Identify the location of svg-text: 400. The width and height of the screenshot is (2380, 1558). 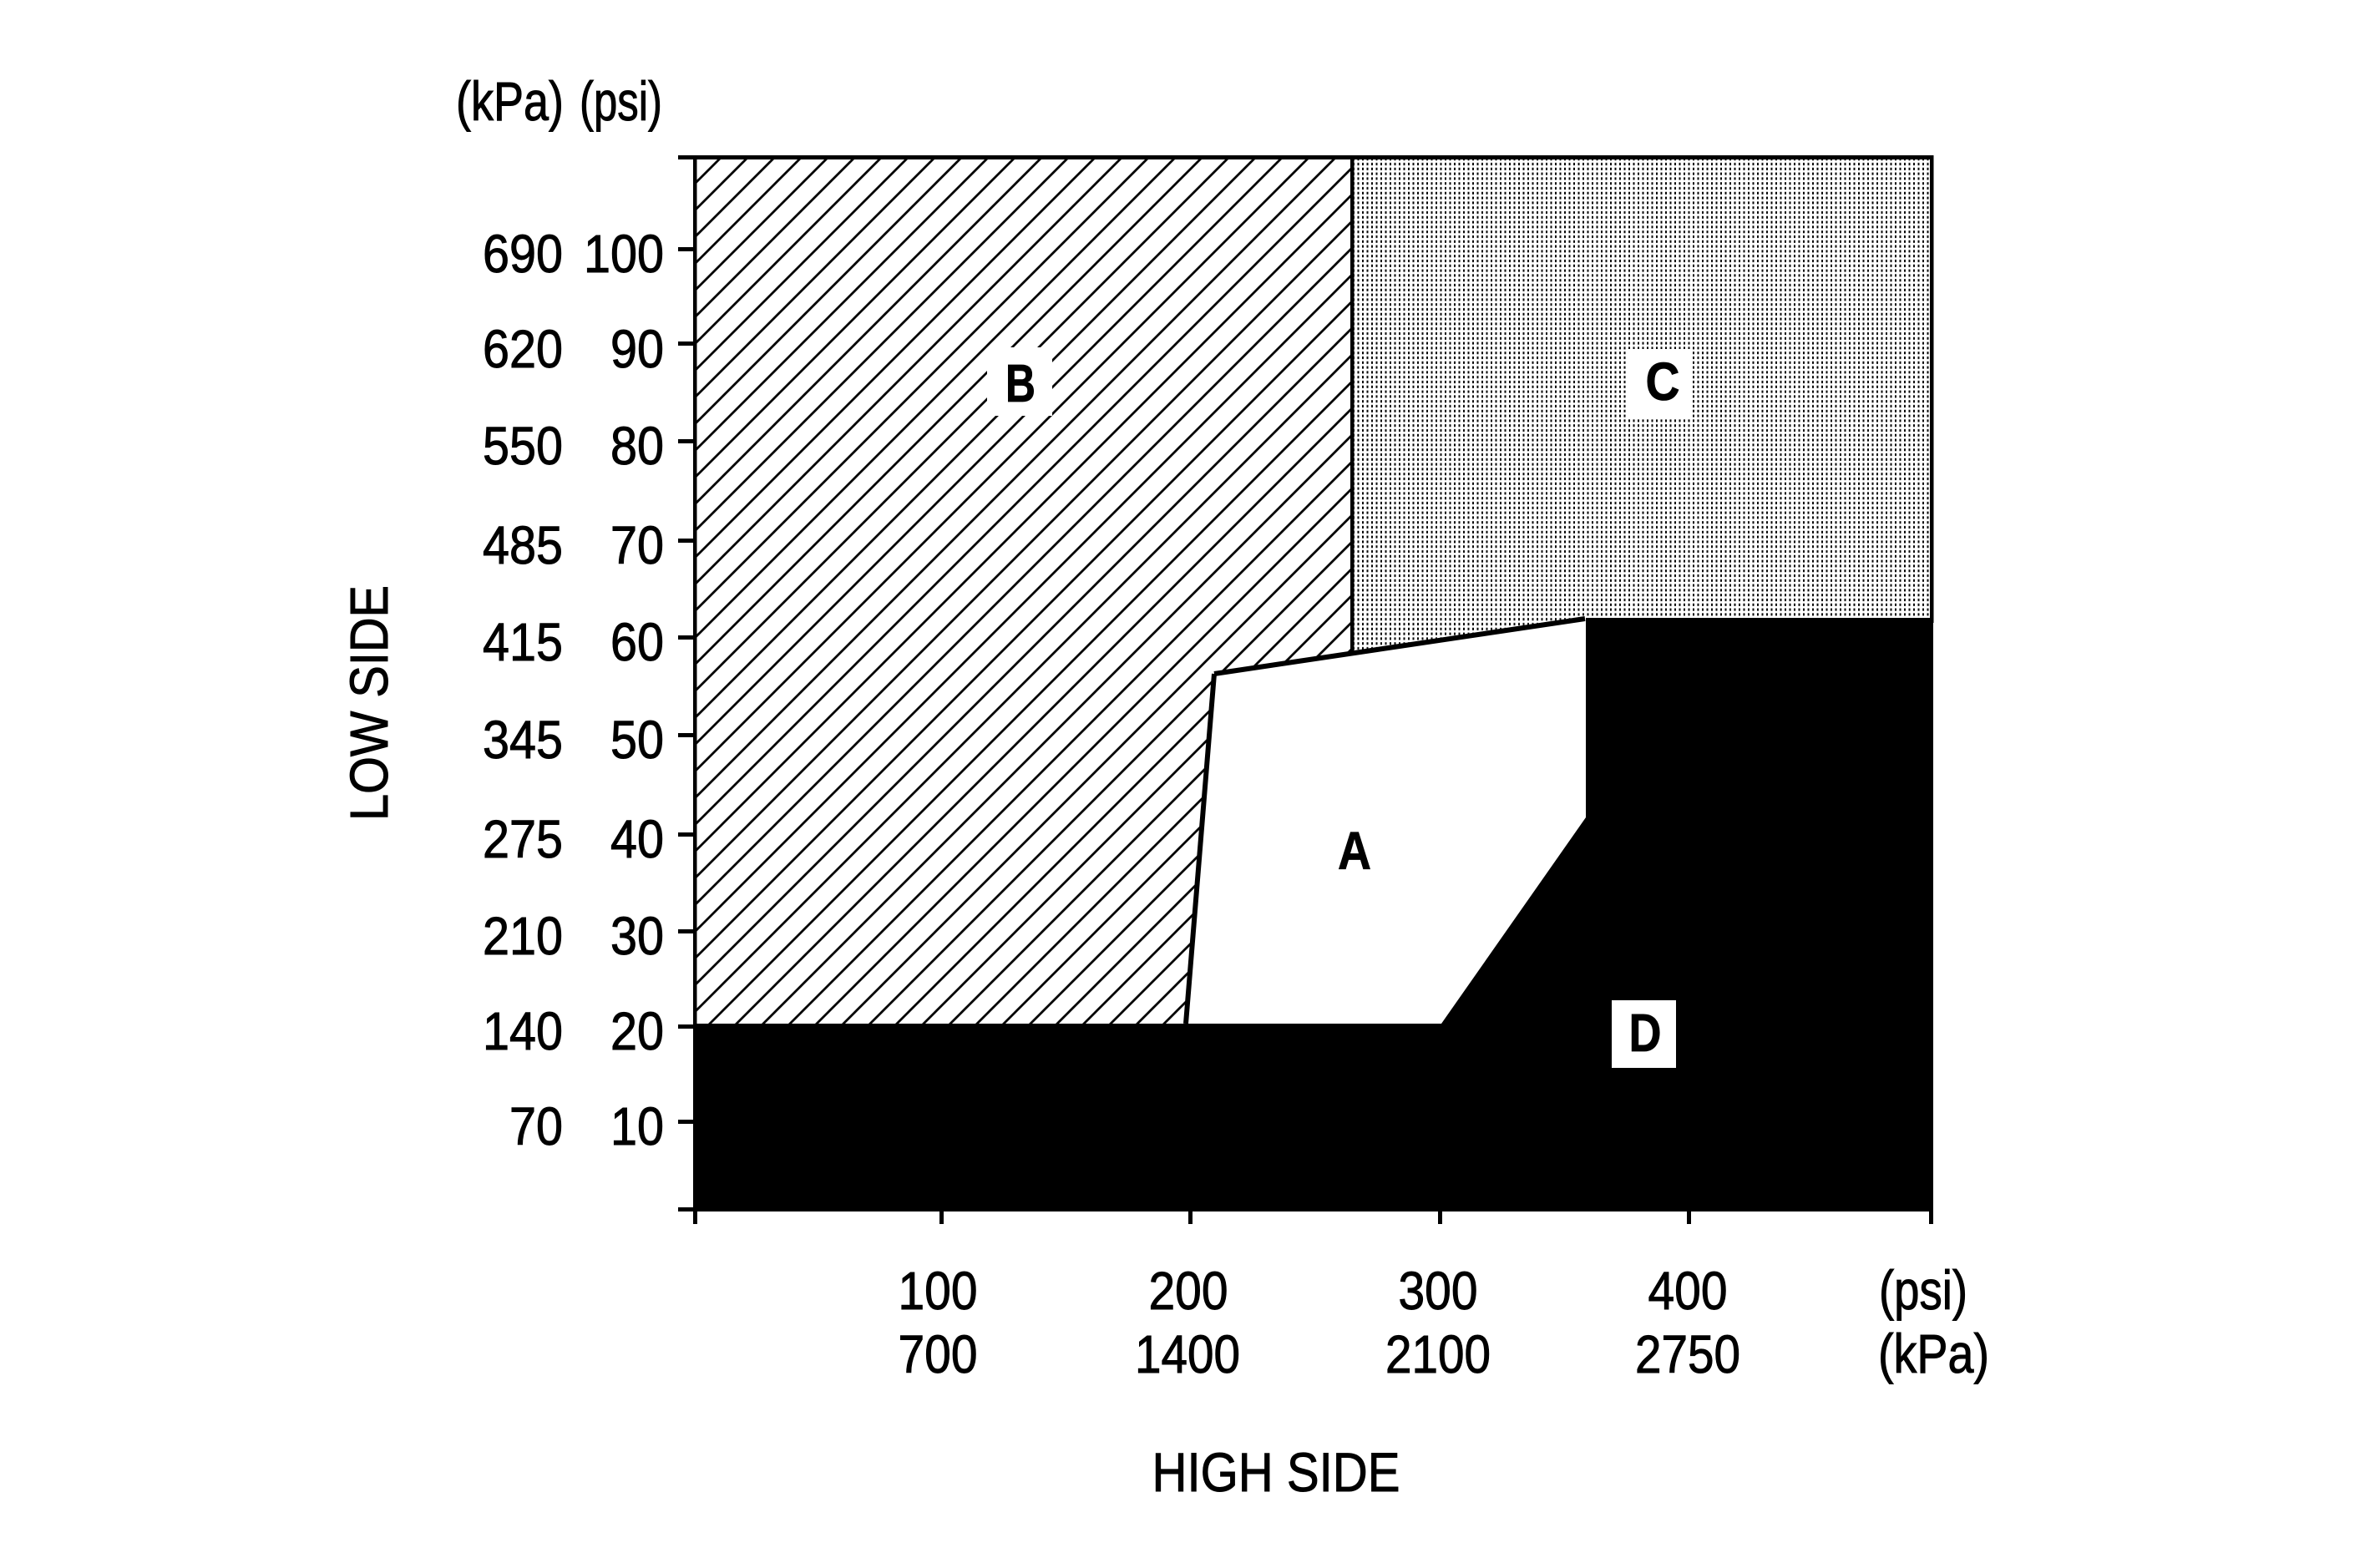
(1688, 1291).